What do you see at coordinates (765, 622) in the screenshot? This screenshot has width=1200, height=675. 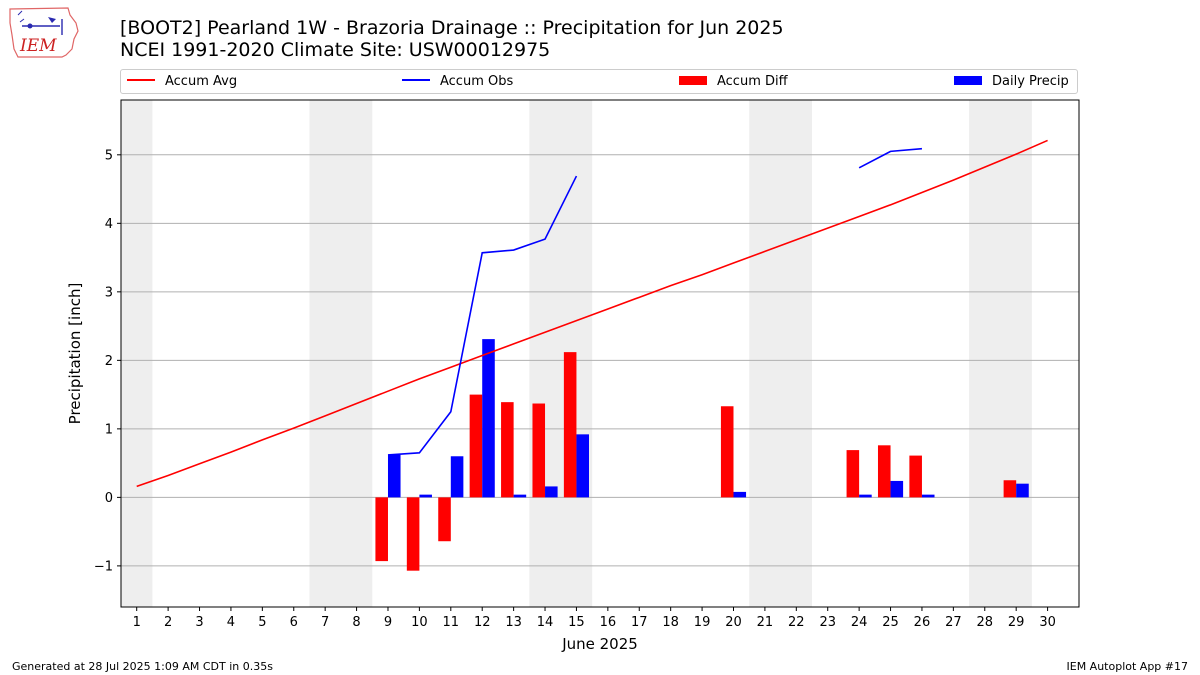 I see `xtick-label-21: 21` at bounding box center [765, 622].